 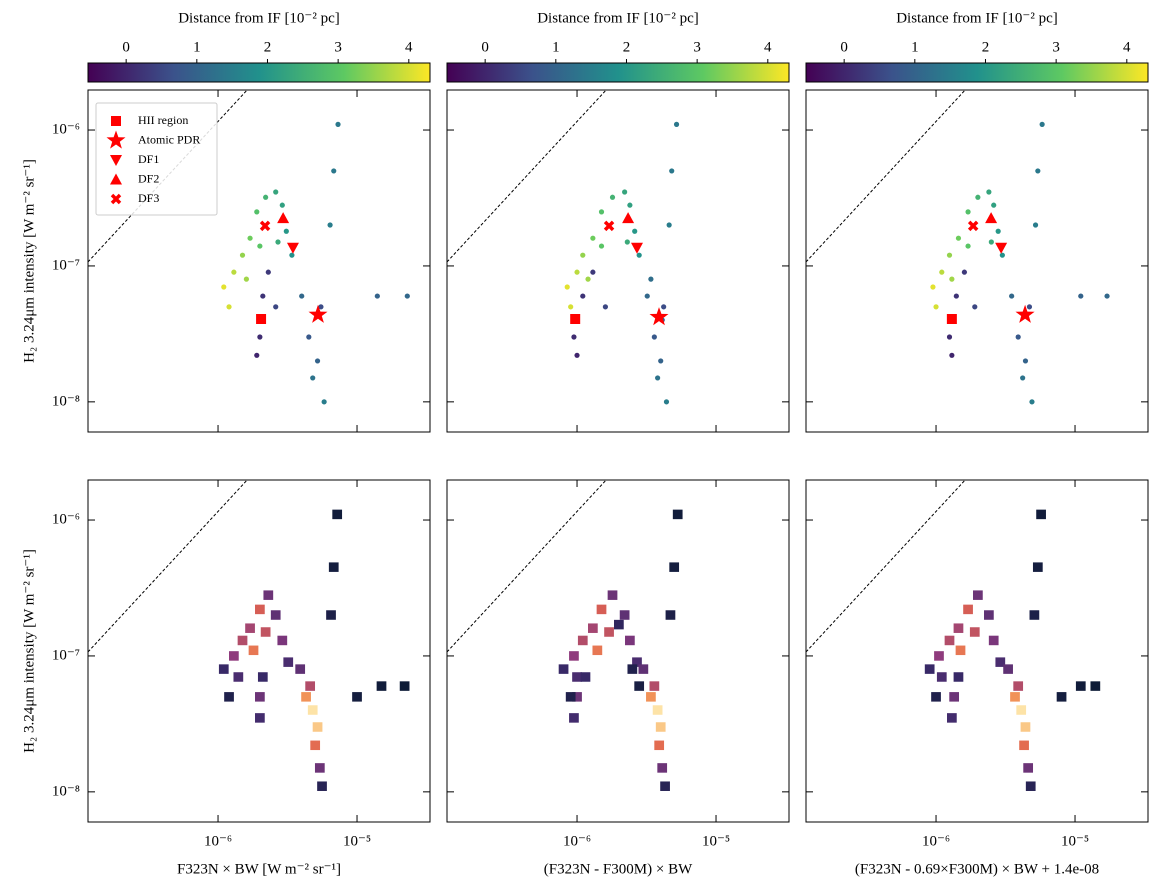 I want to click on y-tick-label: 10⁻⁷, so click(x=66, y=655).